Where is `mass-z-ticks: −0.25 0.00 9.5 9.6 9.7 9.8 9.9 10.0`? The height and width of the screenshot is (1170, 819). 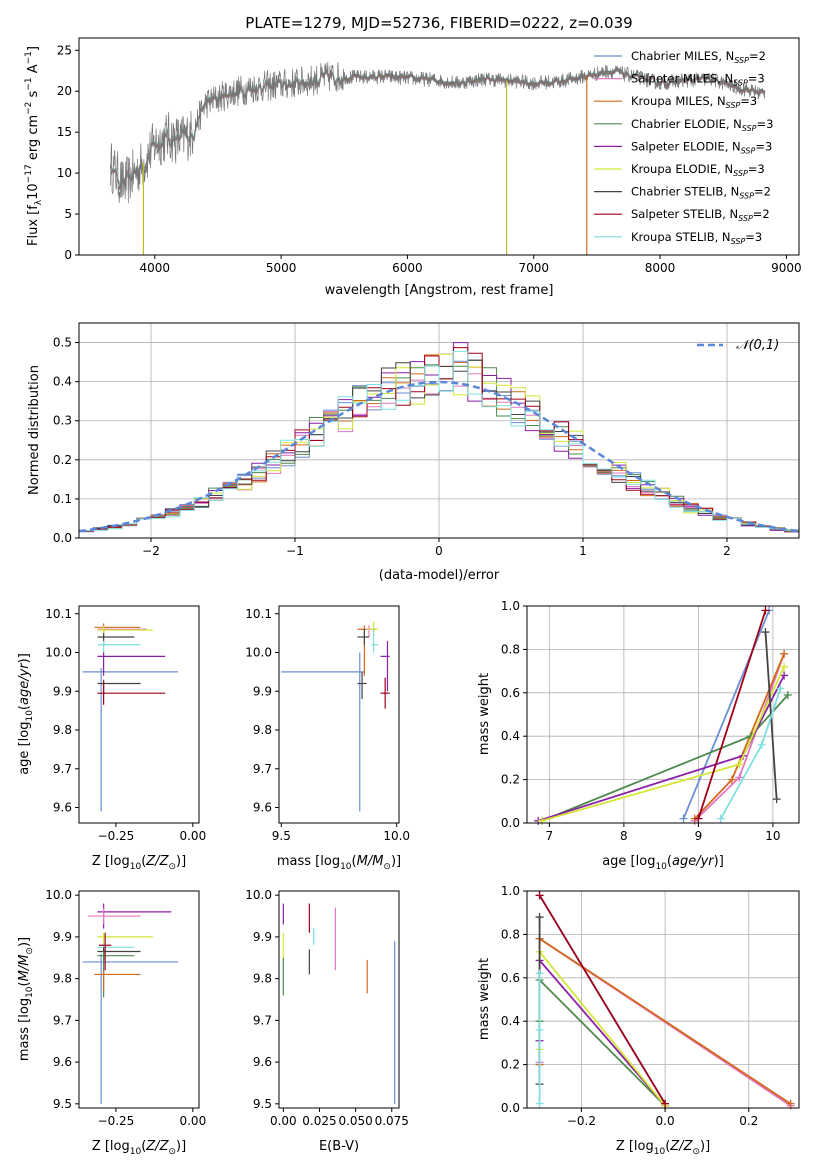
mass-z-ticks: −0.25 0.00 9.5 9.6 9.7 9.8 9.9 10.0 is located at coordinates (125, 1008).